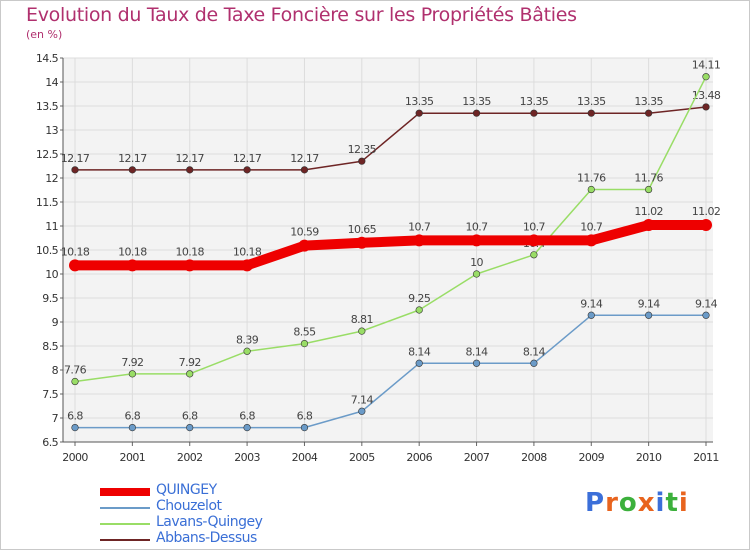 The width and height of the screenshot is (750, 550). Describe the element at coordinates (47, 58) in the screenshot. I see `y-tick-label: 14.5` at that location.